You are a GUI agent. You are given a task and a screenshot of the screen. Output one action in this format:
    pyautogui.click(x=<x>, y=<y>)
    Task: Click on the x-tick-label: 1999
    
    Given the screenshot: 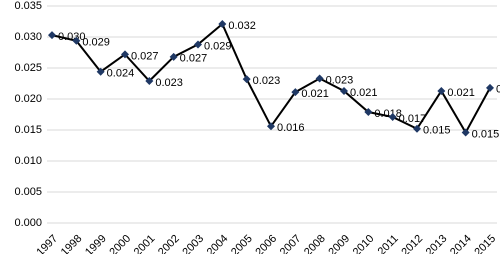 What is the action you would take?
    pyautogui.click(x=96, y=243)
    